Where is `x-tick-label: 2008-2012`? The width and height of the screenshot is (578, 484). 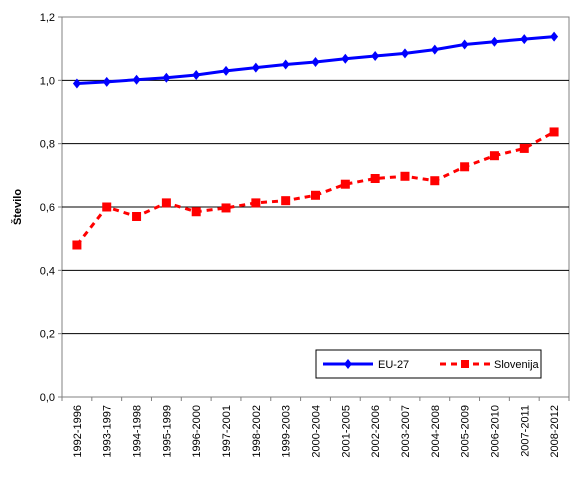 x-tick-label: 2008-2012 is located at coordinates (555, 431).